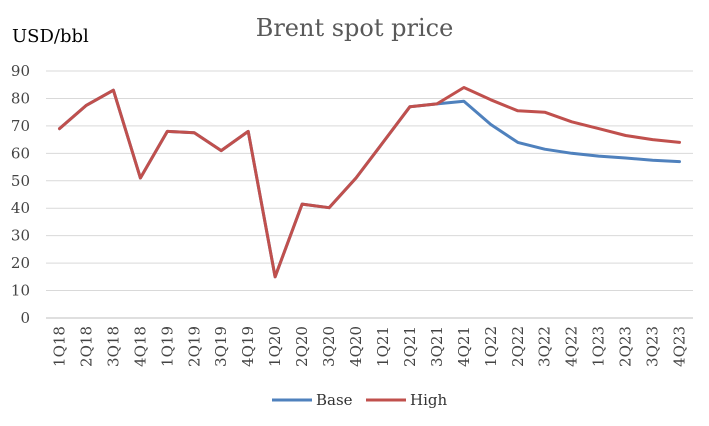 This screenshot has width=709, height=426. What do you see at coordinates (167, 346) in the screenshot?
I see `x-tick-label: 1Q19` at bounding box center [167, 346].